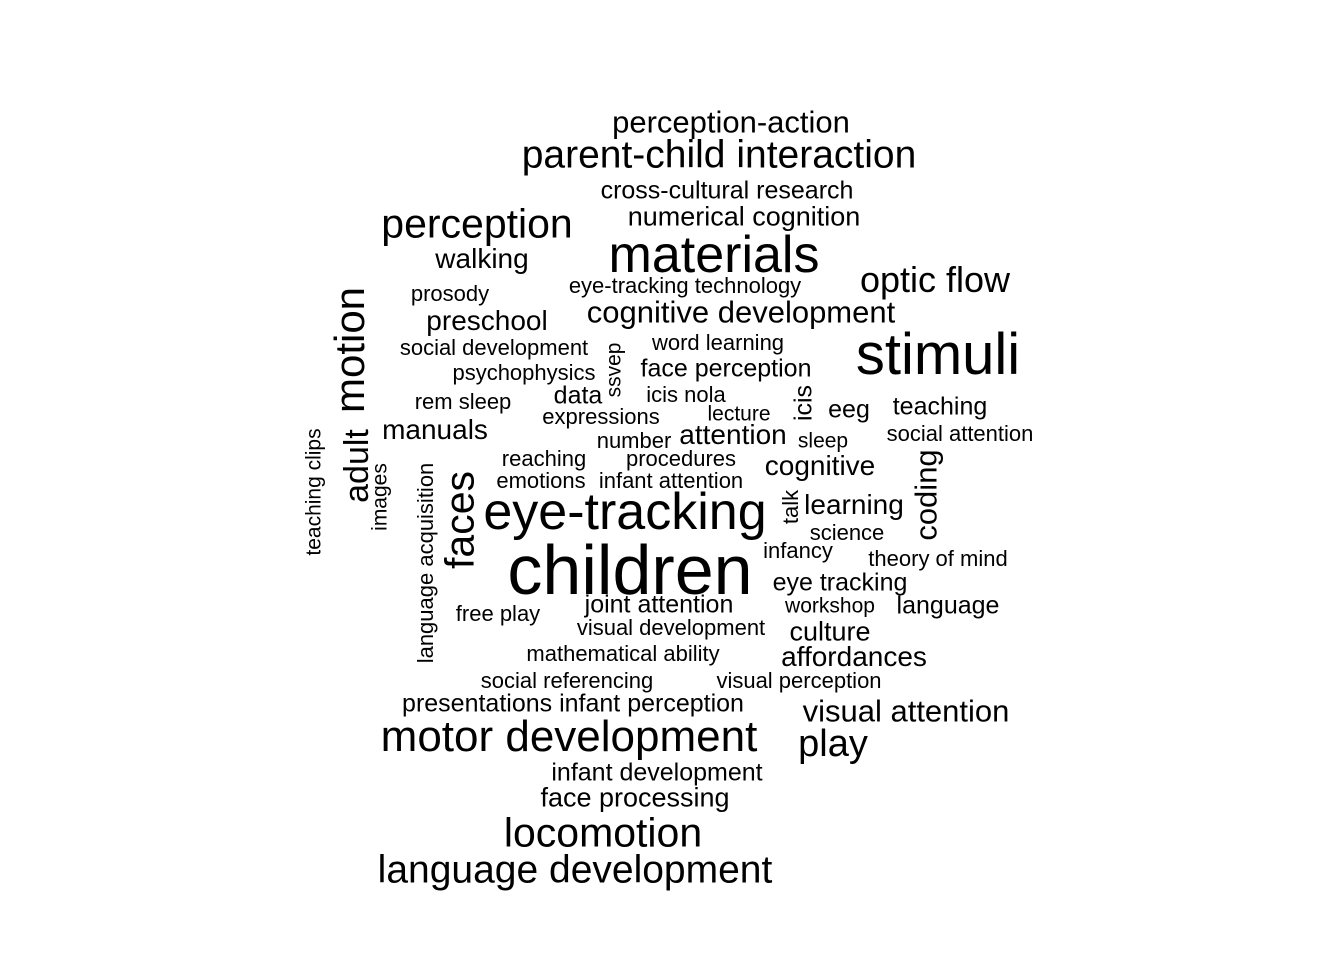 Image resolution: width=1344 pixels, height=960 pixels. I want to click on word-cognitive-development: cognitive development, so click(741, 312).